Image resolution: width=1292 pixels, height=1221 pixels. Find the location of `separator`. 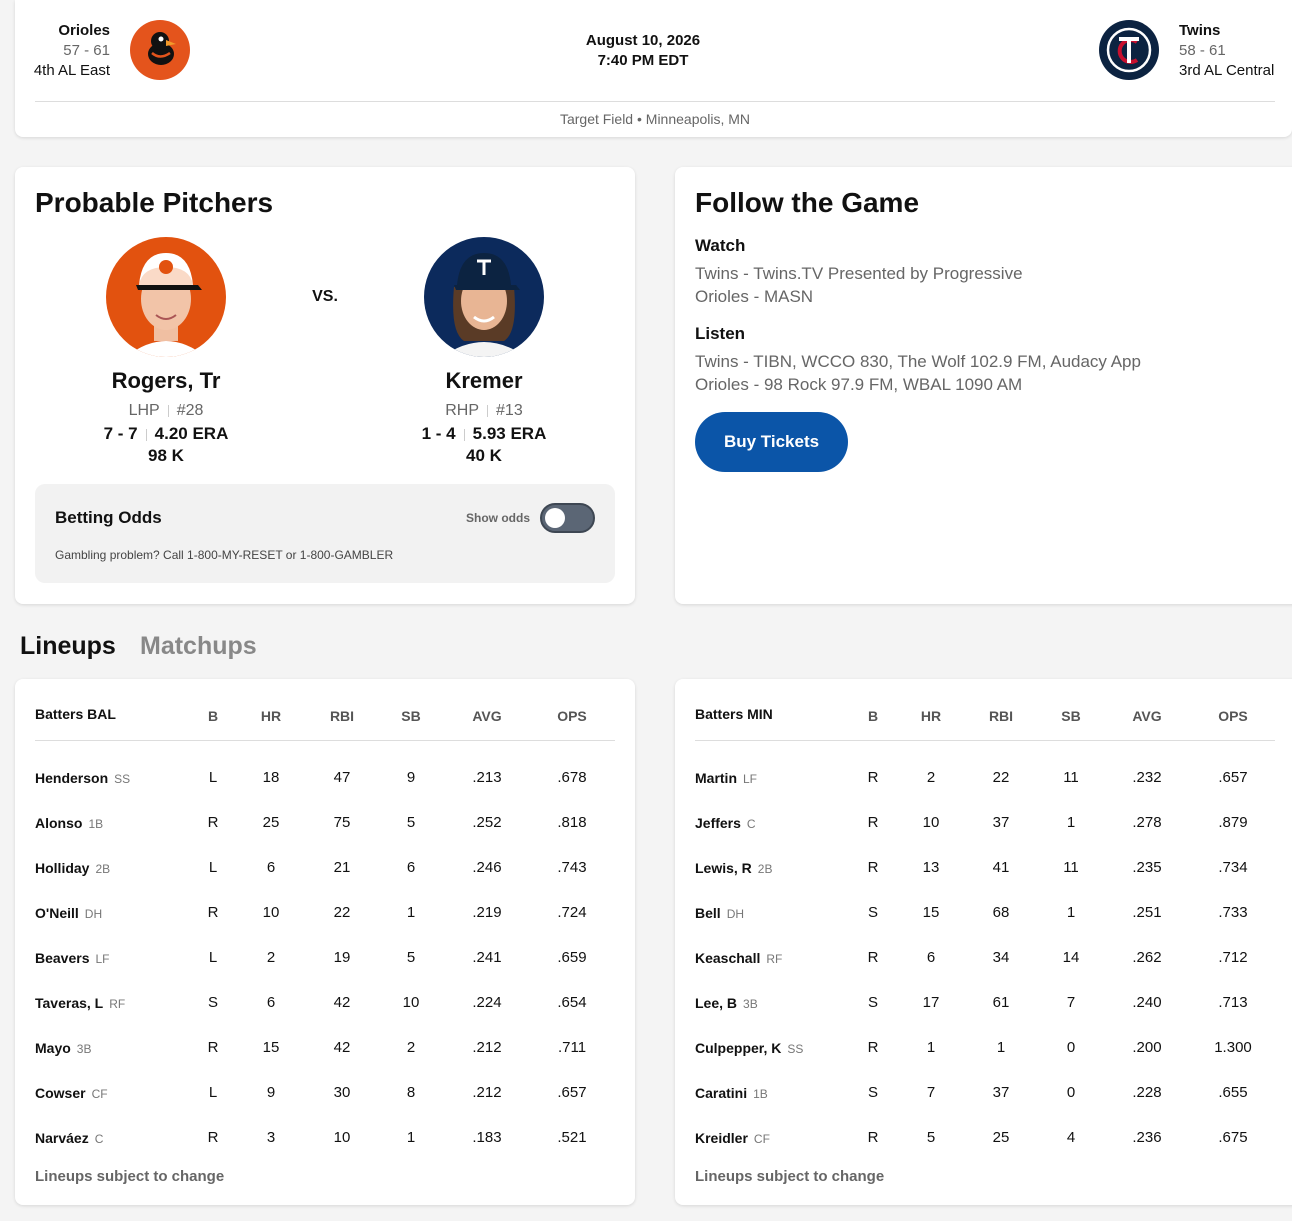

separator is located at coordinates (488, 410).